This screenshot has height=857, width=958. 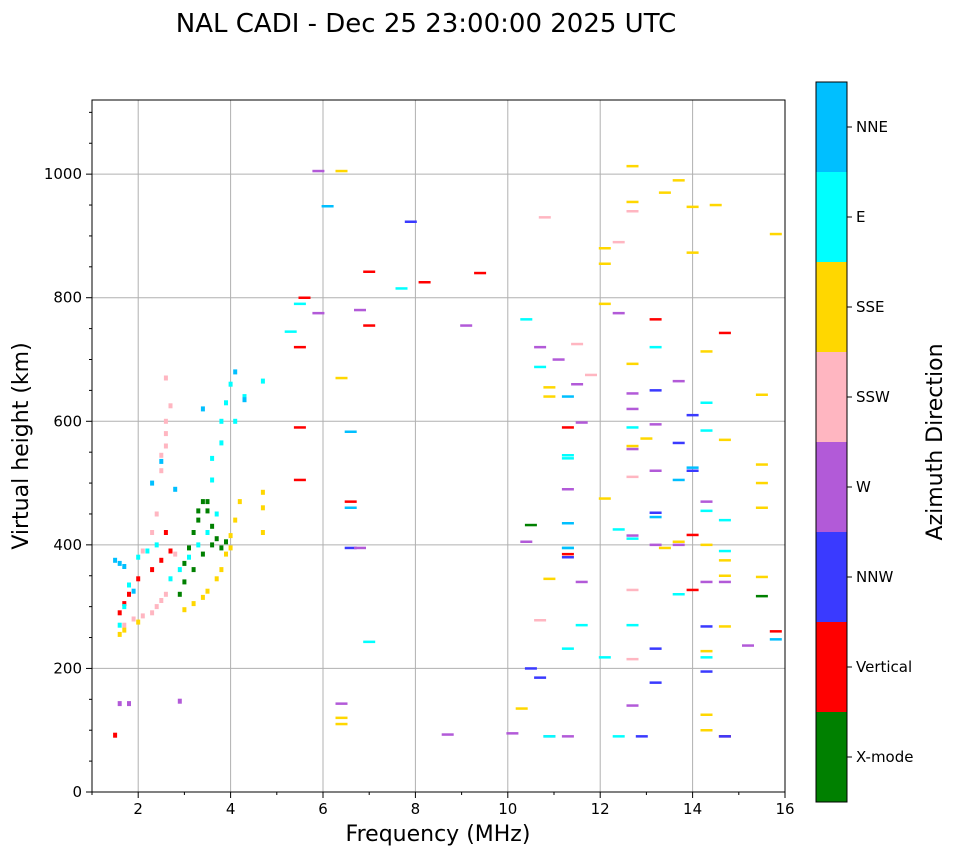 What do you see at coordinates (870, 307) in the screenshot?
I see `colorbar-tick-label: SSE` at bounding box center [870, 307].